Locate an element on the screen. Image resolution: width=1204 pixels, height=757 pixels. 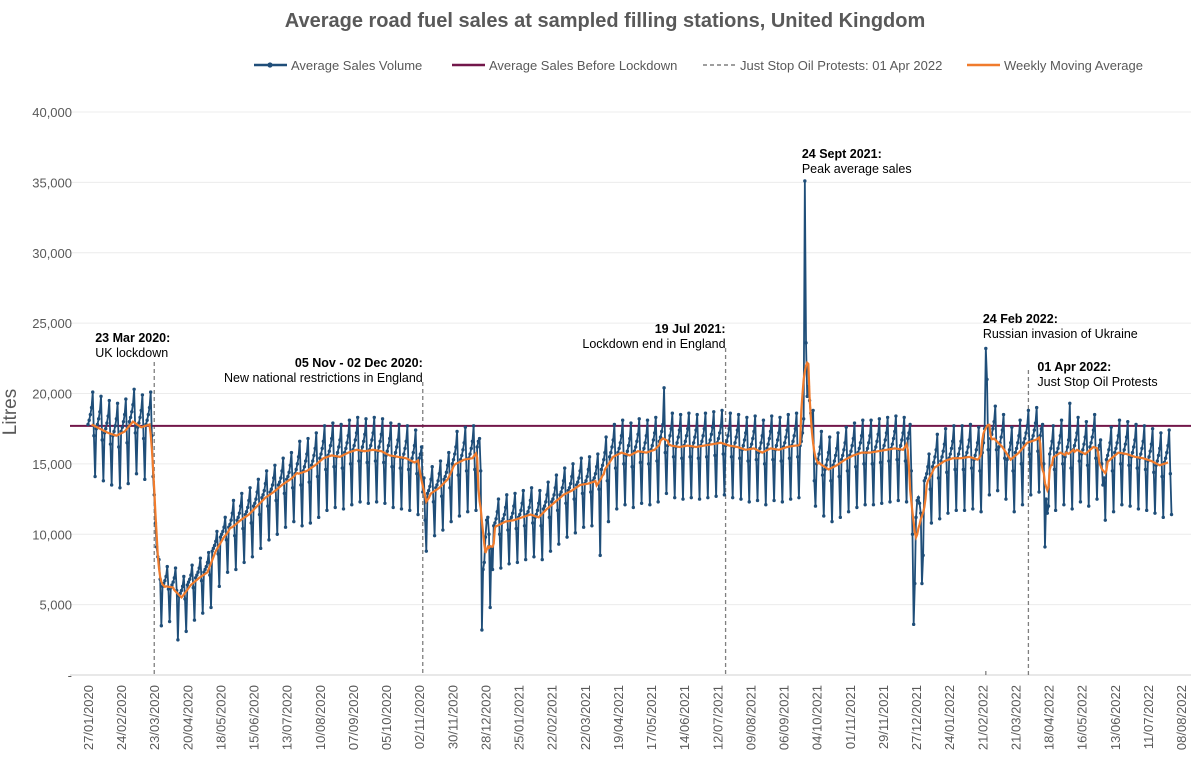
x-tick-label: 27/01/2020 is located at coordinates (88, 717).